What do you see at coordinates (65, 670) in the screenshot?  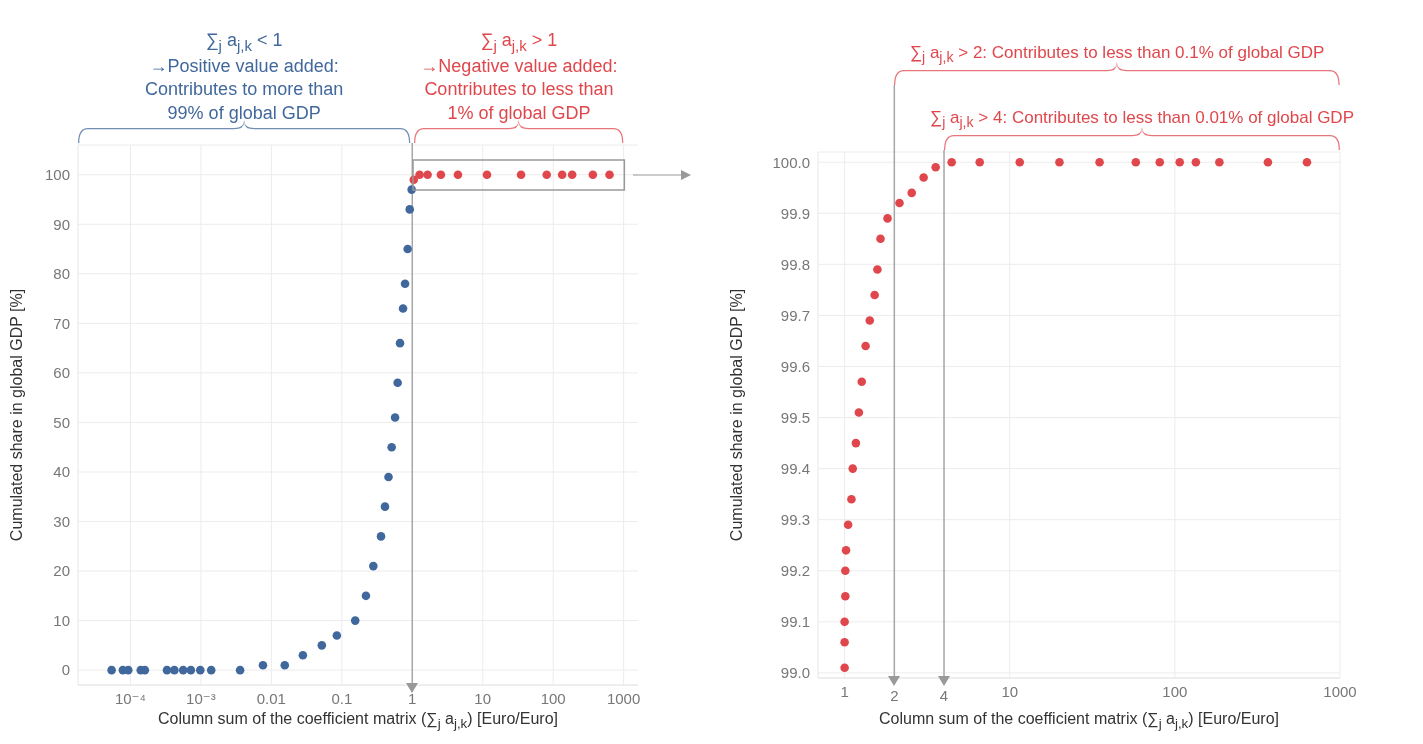 I see `y-tick-label: 0` at bounding box center [65, 670].